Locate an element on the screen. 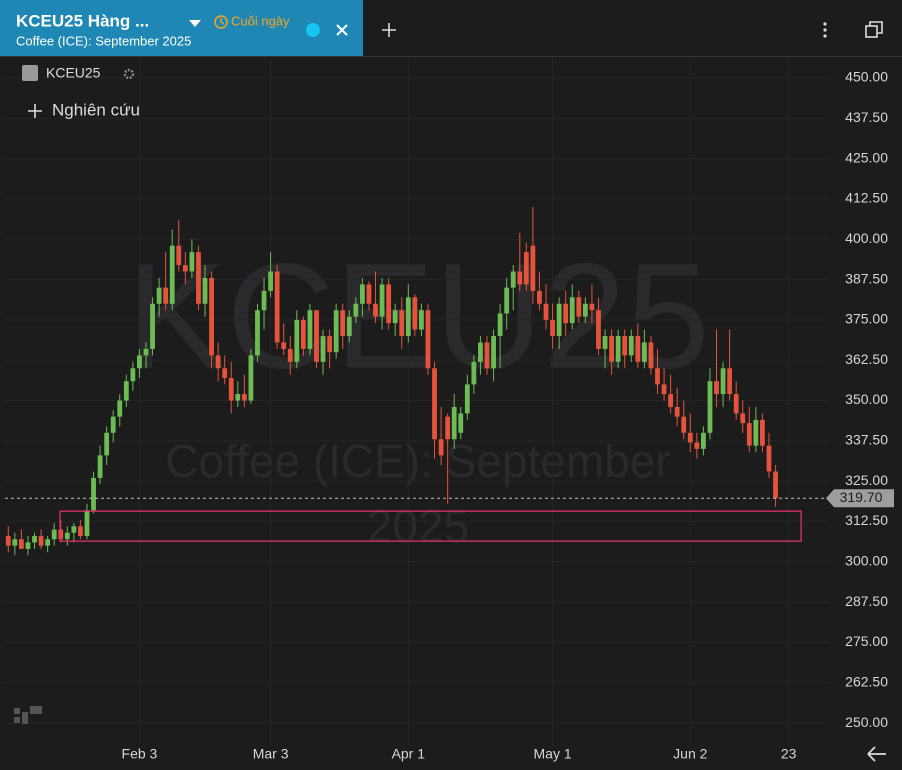 The width and height of the screenshot is (902, 770). add-study-icon is located at coordinates (35, 111).